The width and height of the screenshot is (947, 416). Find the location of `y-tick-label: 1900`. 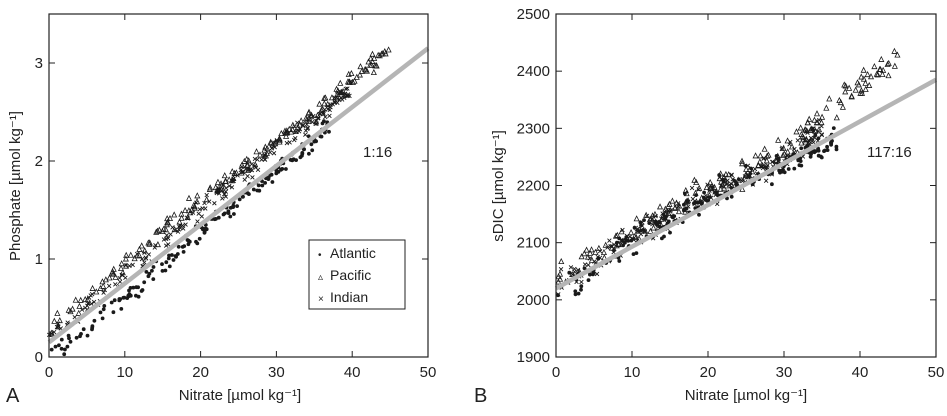

y-tick-label: 1900 is located at coordinates (533, 357).